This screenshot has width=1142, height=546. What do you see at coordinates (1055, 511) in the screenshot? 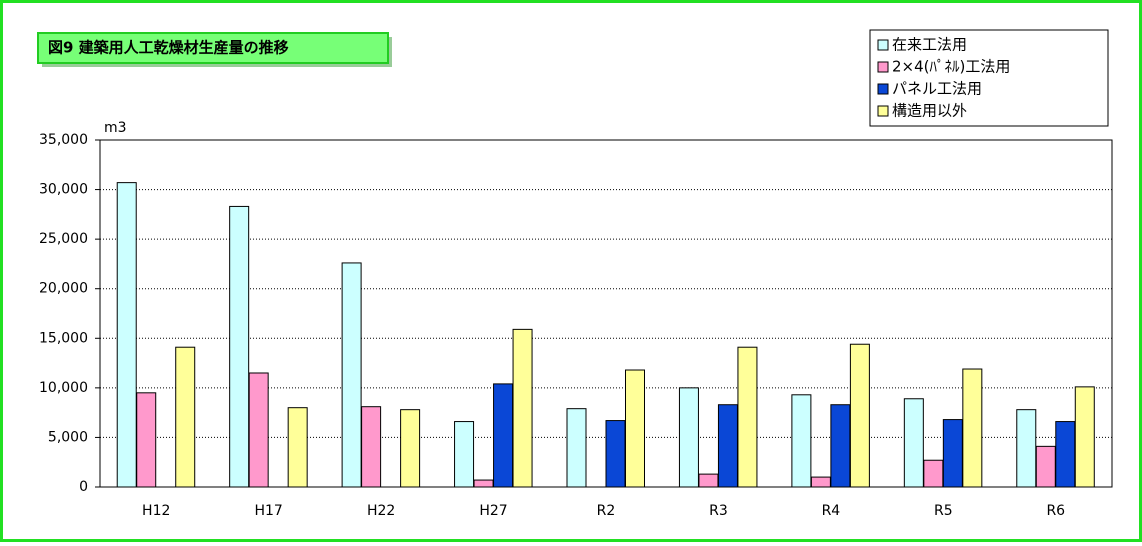
I see `x-tick-label: R6` at bounding box center [1055, 511].